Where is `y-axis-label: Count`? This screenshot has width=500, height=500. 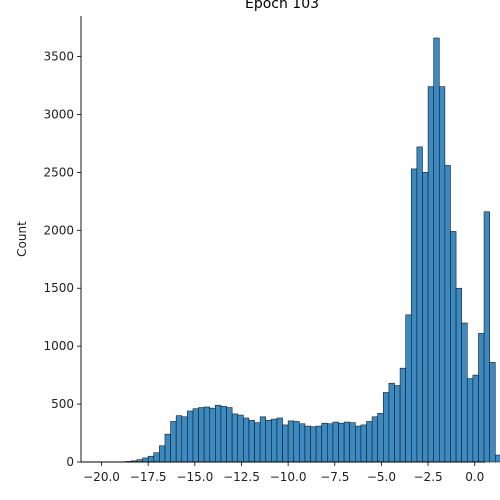 y-axis-label: Count is located at coordinates (22, 239).